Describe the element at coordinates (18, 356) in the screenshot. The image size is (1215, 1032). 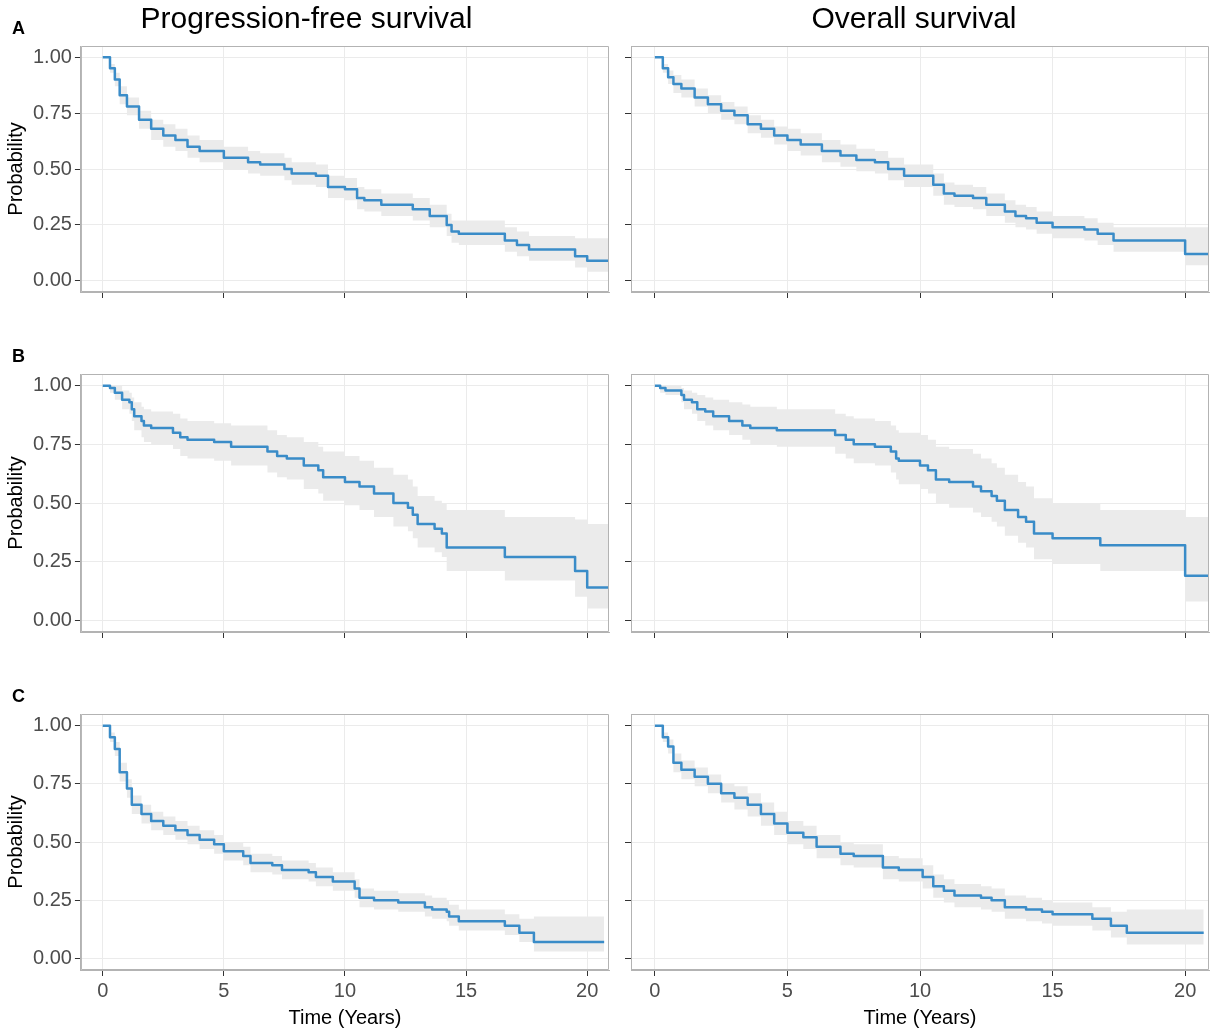
I see `text: B` at that location.